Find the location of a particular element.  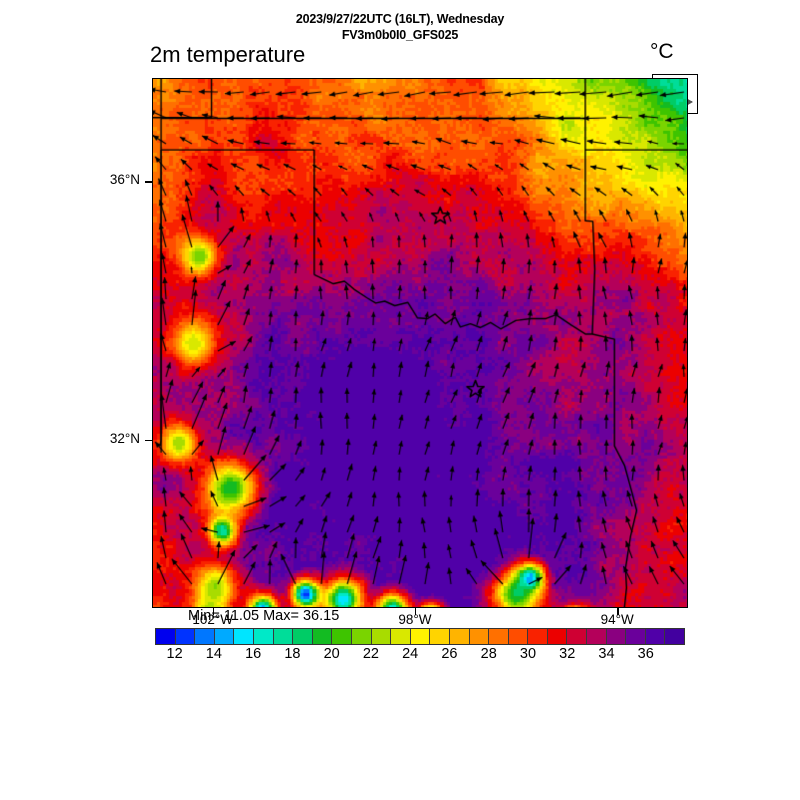

colorbar-tick-34: 34 is located at coordinates (606, 654).